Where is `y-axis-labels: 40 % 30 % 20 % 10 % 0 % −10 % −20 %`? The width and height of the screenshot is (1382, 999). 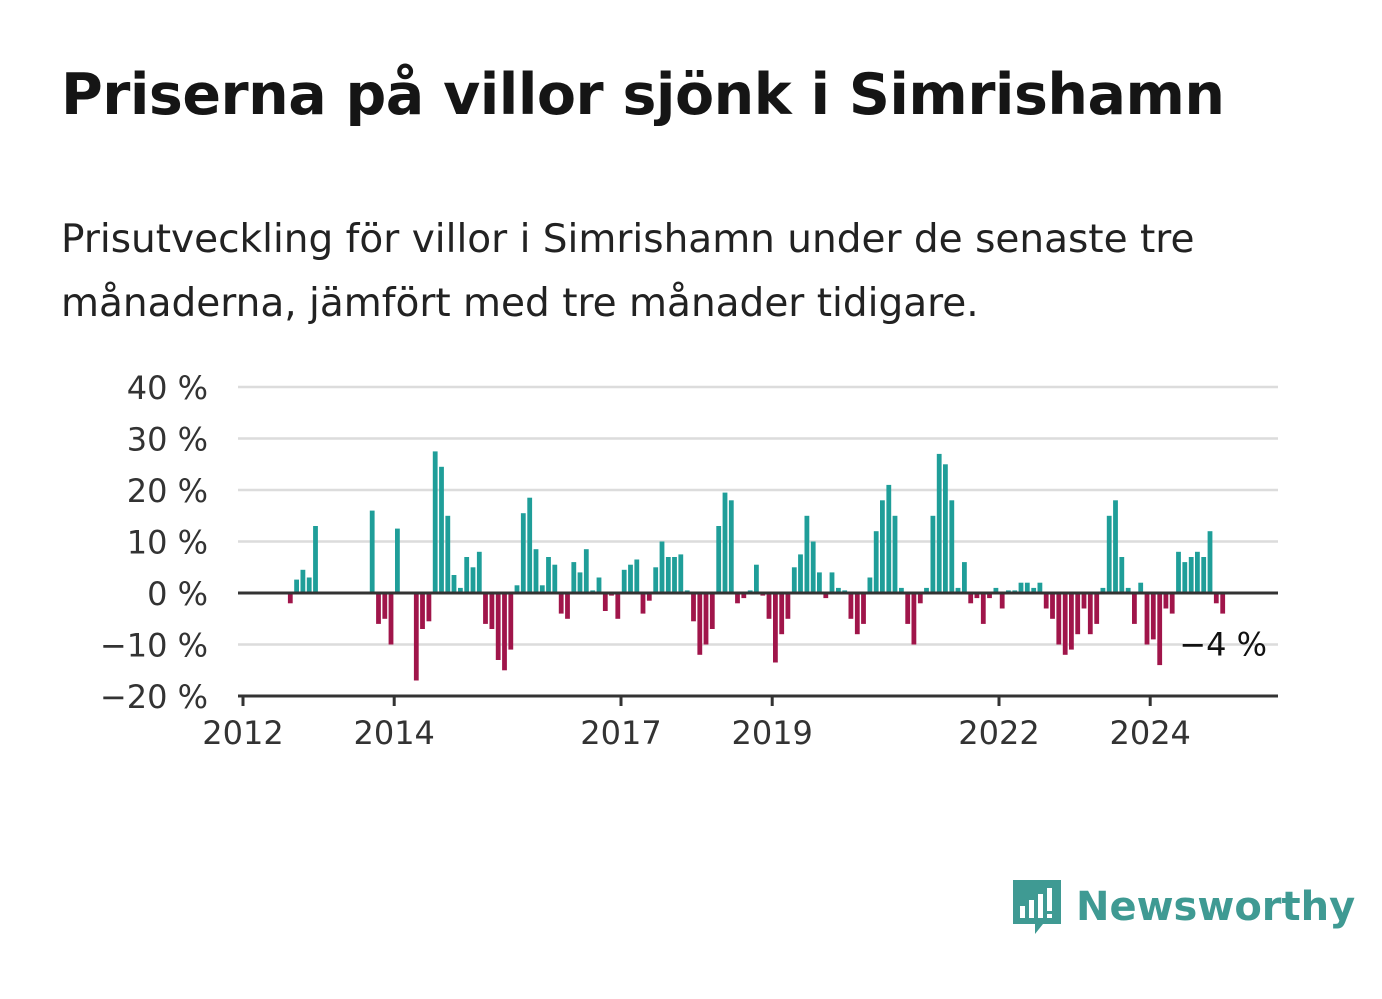 y-axis-labels: 40 % 30 % 20 % 10 % 0 % −10 % −20 % is located at coordinates (154, 542).